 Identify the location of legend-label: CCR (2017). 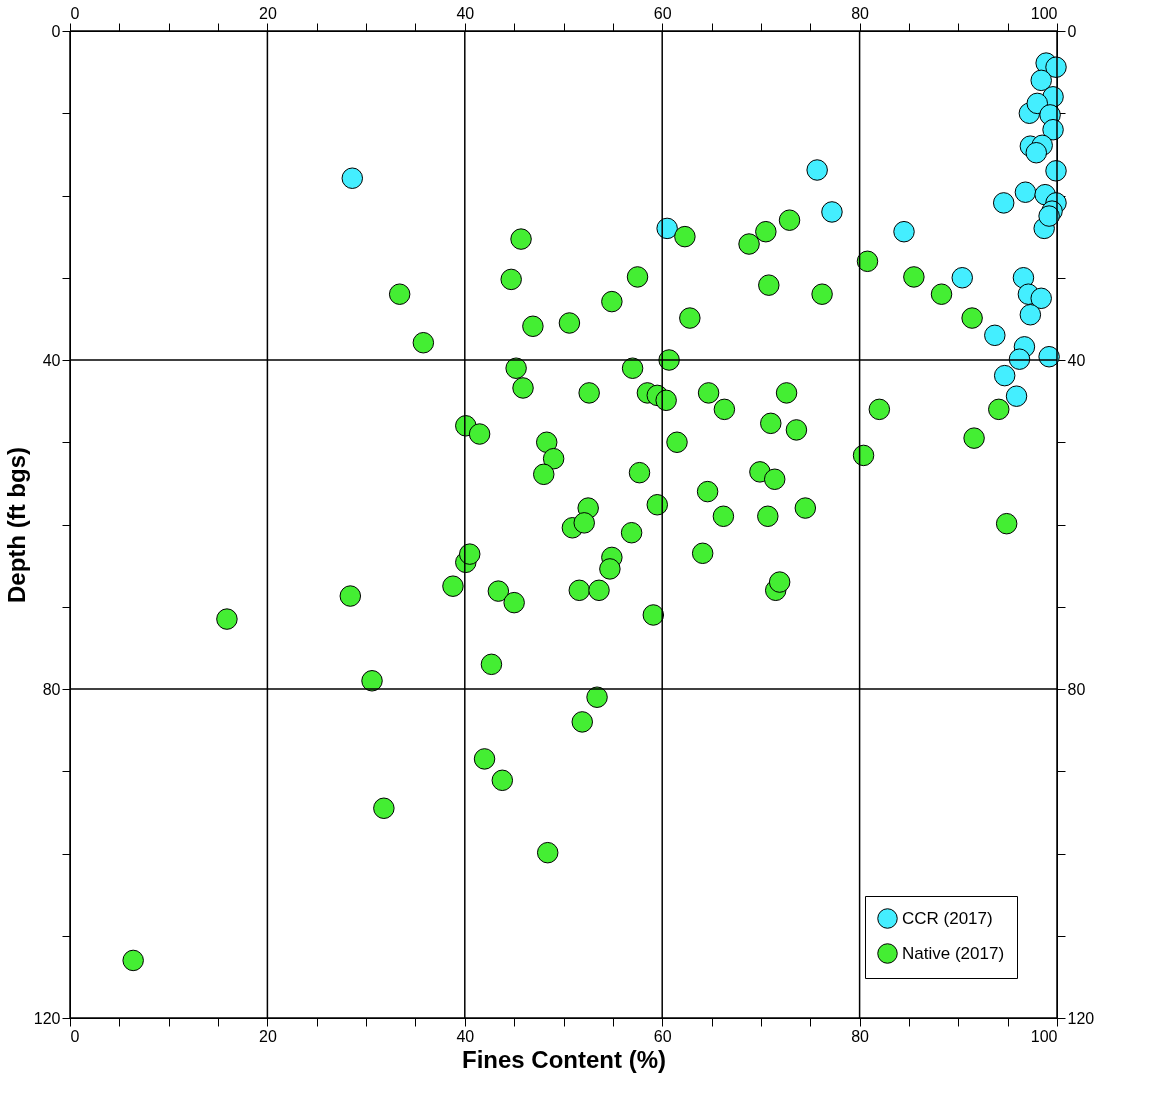
(947, 918).